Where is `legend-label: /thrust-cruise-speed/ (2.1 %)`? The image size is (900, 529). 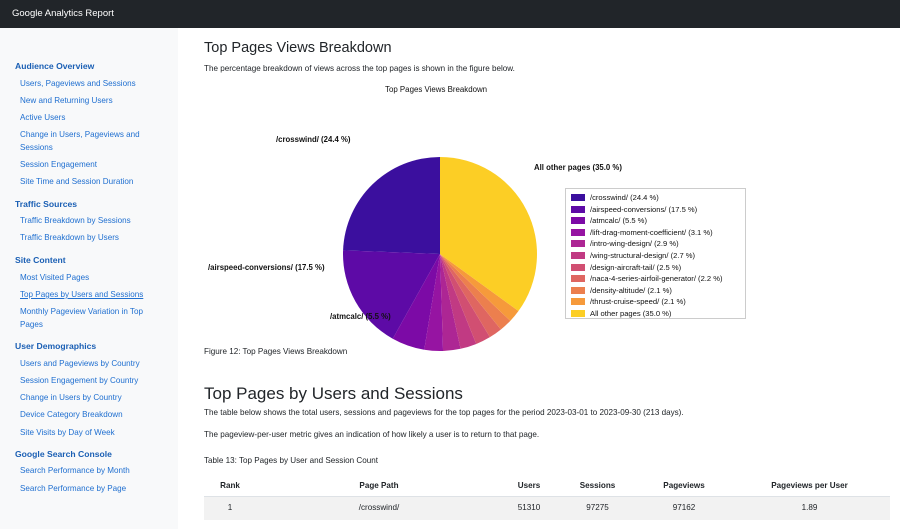 legend-label: /thrust-cruise-speed/ (2.1 %) is located at coordinates (638, 302).